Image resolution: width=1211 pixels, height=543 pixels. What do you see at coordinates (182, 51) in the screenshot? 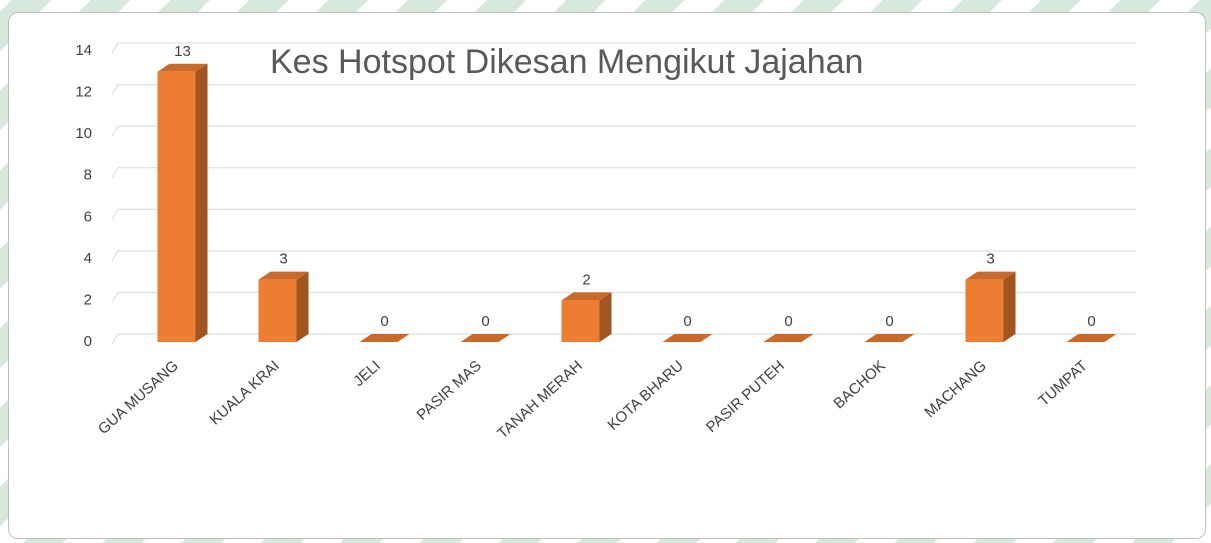
I see `data-label: 13` at bounding box center [182, 51].